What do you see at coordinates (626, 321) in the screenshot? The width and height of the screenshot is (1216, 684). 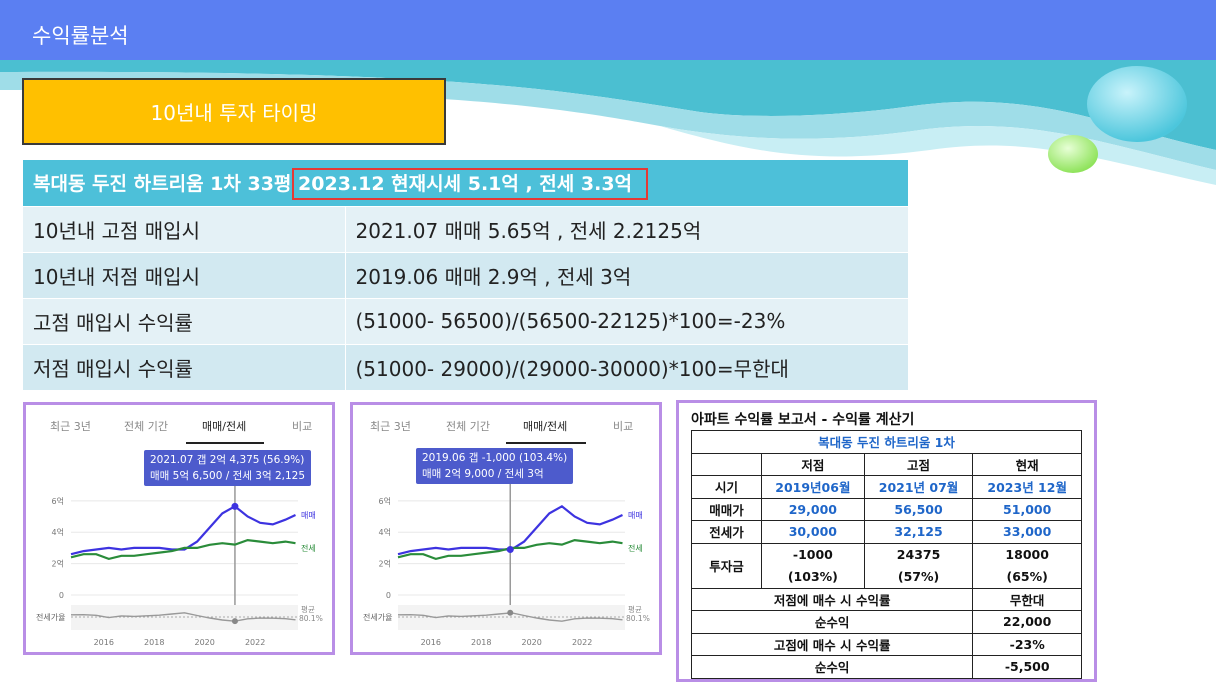 I see `row-value: (51000- 56500)/(56500-22125)*100=-23%` at bounding box center [626, 321].